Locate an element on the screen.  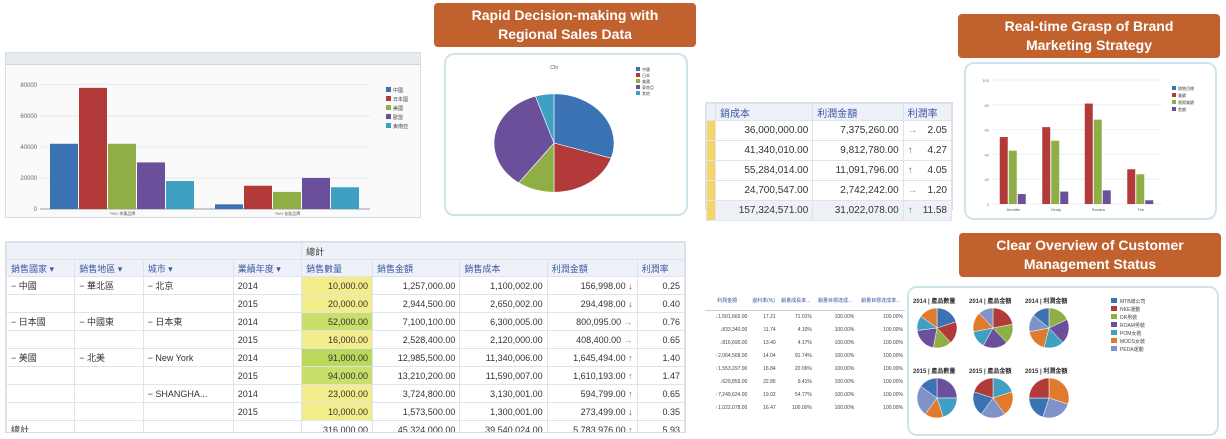
pie-title: Chi is located at coordinates (554, 68).